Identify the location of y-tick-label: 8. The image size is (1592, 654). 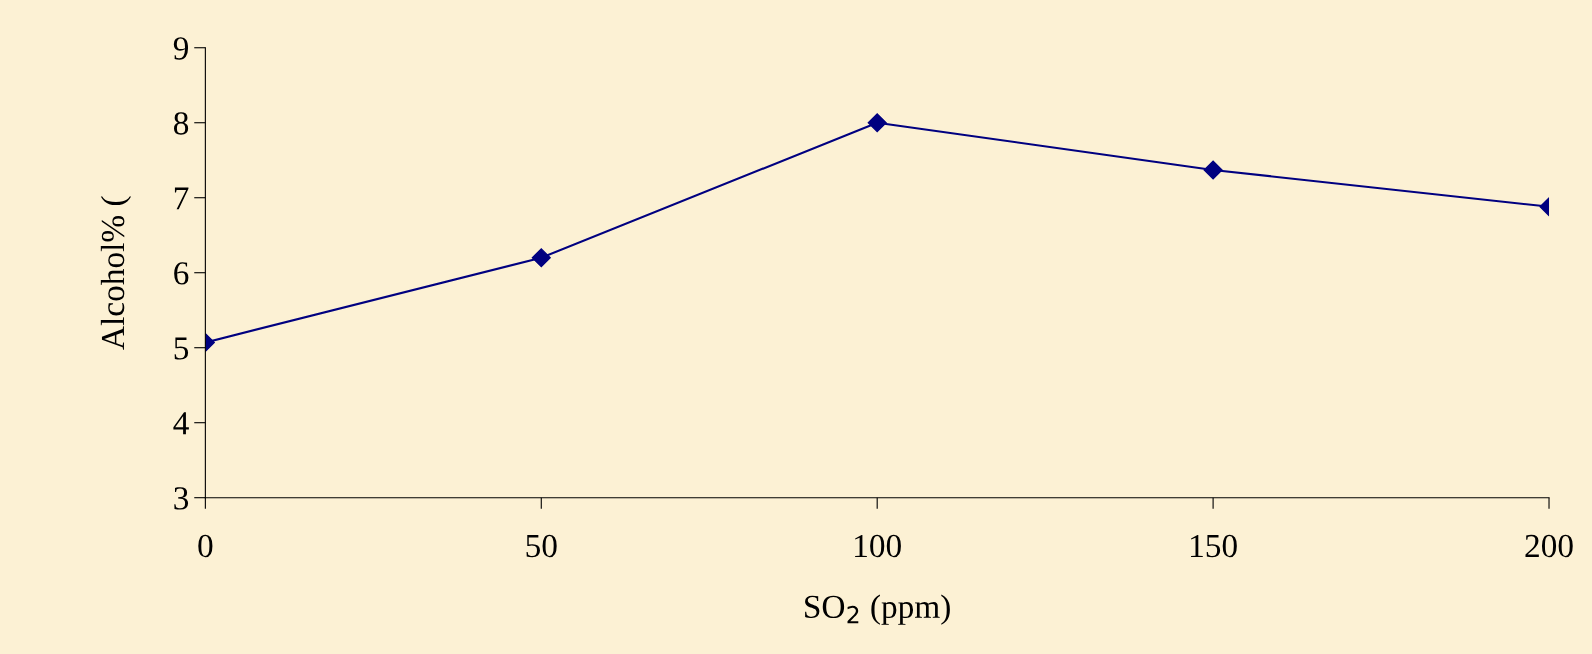
(181, 123).